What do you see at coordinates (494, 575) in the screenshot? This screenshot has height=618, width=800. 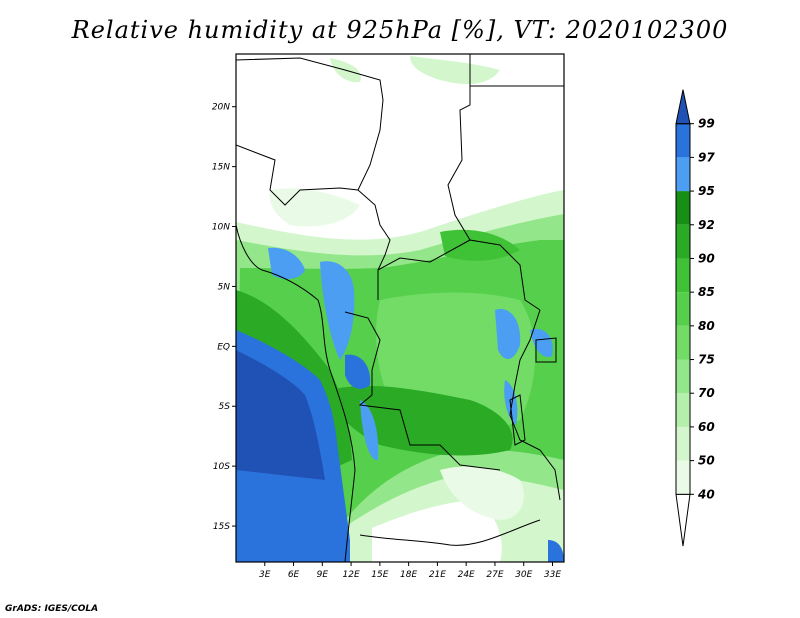 I see `lon-tick-label: 27E` at bounding box center [494, 575].